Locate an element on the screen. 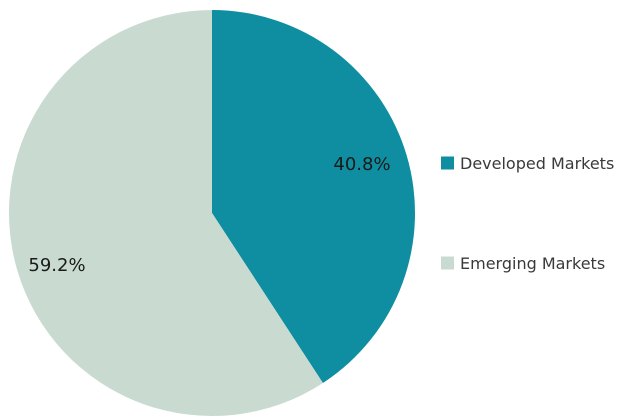 Image resolution: width=631 pixels, height=420 pixels. legend: Developed Markets Emerging Markets is located at coordinates (527, 213).